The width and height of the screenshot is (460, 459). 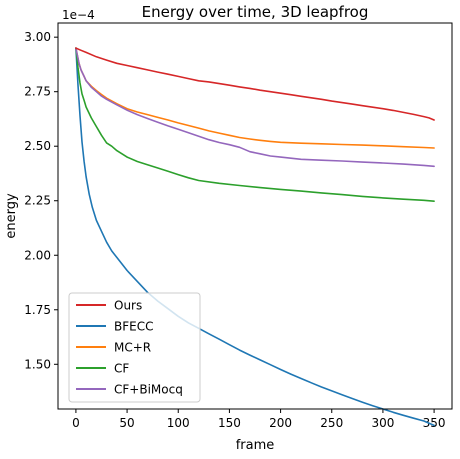 What do you see at coordinates (133, 327) in the screenshot?
I see `legend-label: BFECC` at bounding box center [133, 327].